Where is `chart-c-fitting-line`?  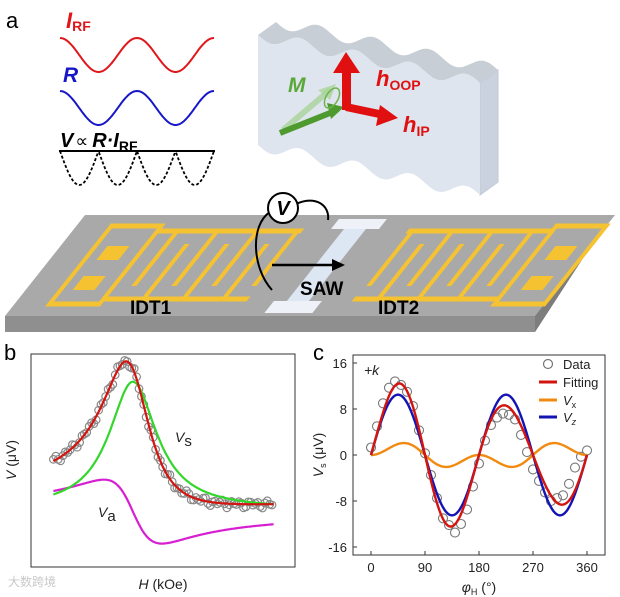 chart-c-fitting-line is located at coordinates (479, 455).